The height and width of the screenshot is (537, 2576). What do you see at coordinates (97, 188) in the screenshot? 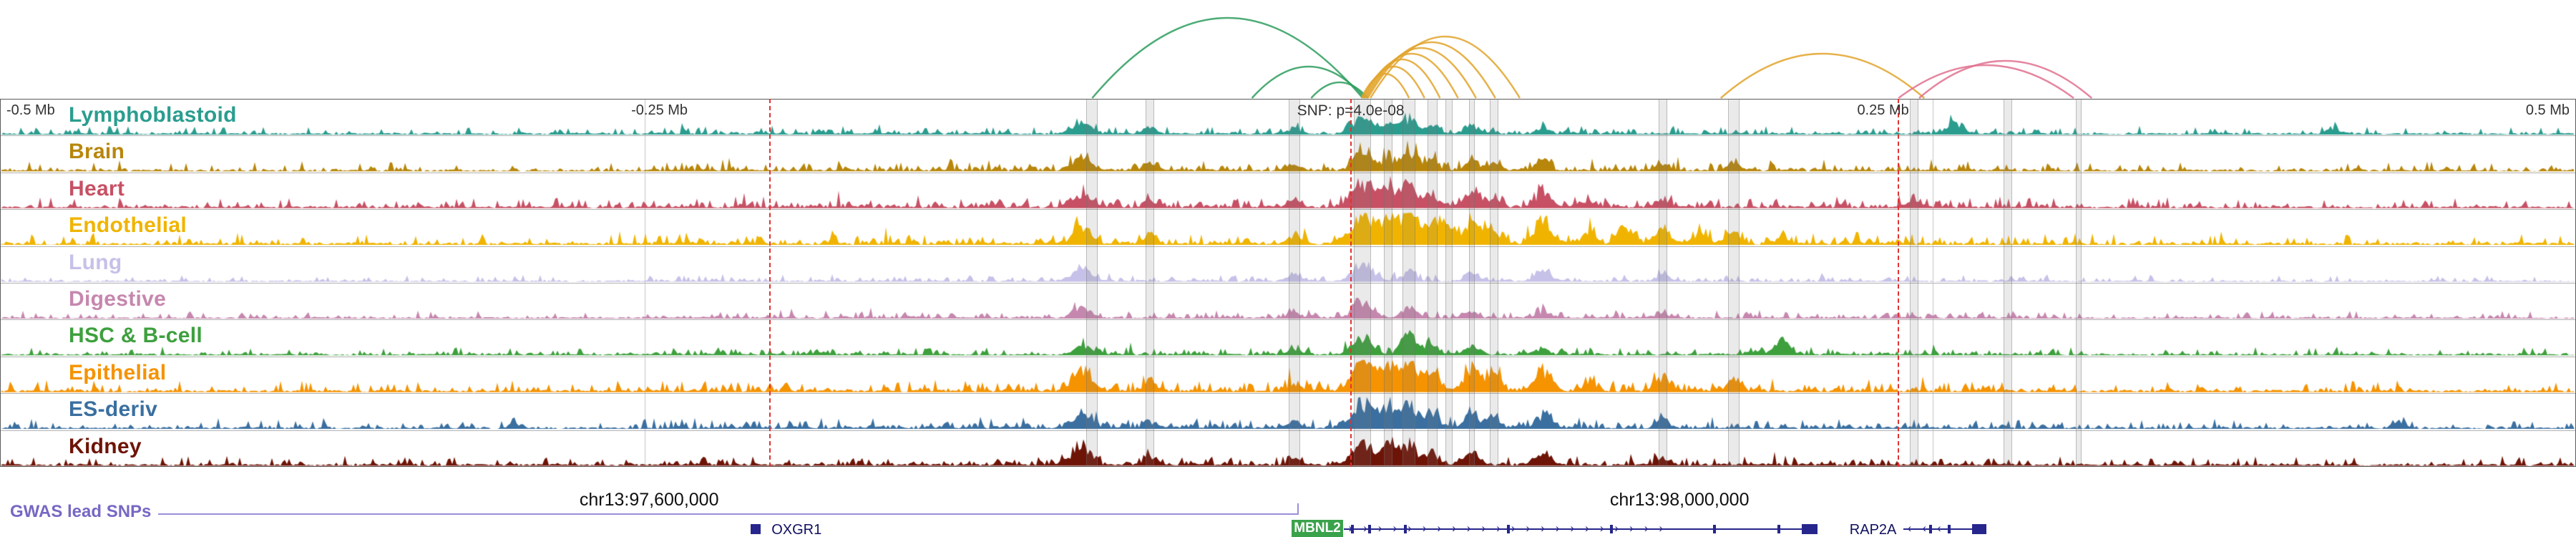
I see `track-label-heart: Heart` at bounding box center [97, 188].